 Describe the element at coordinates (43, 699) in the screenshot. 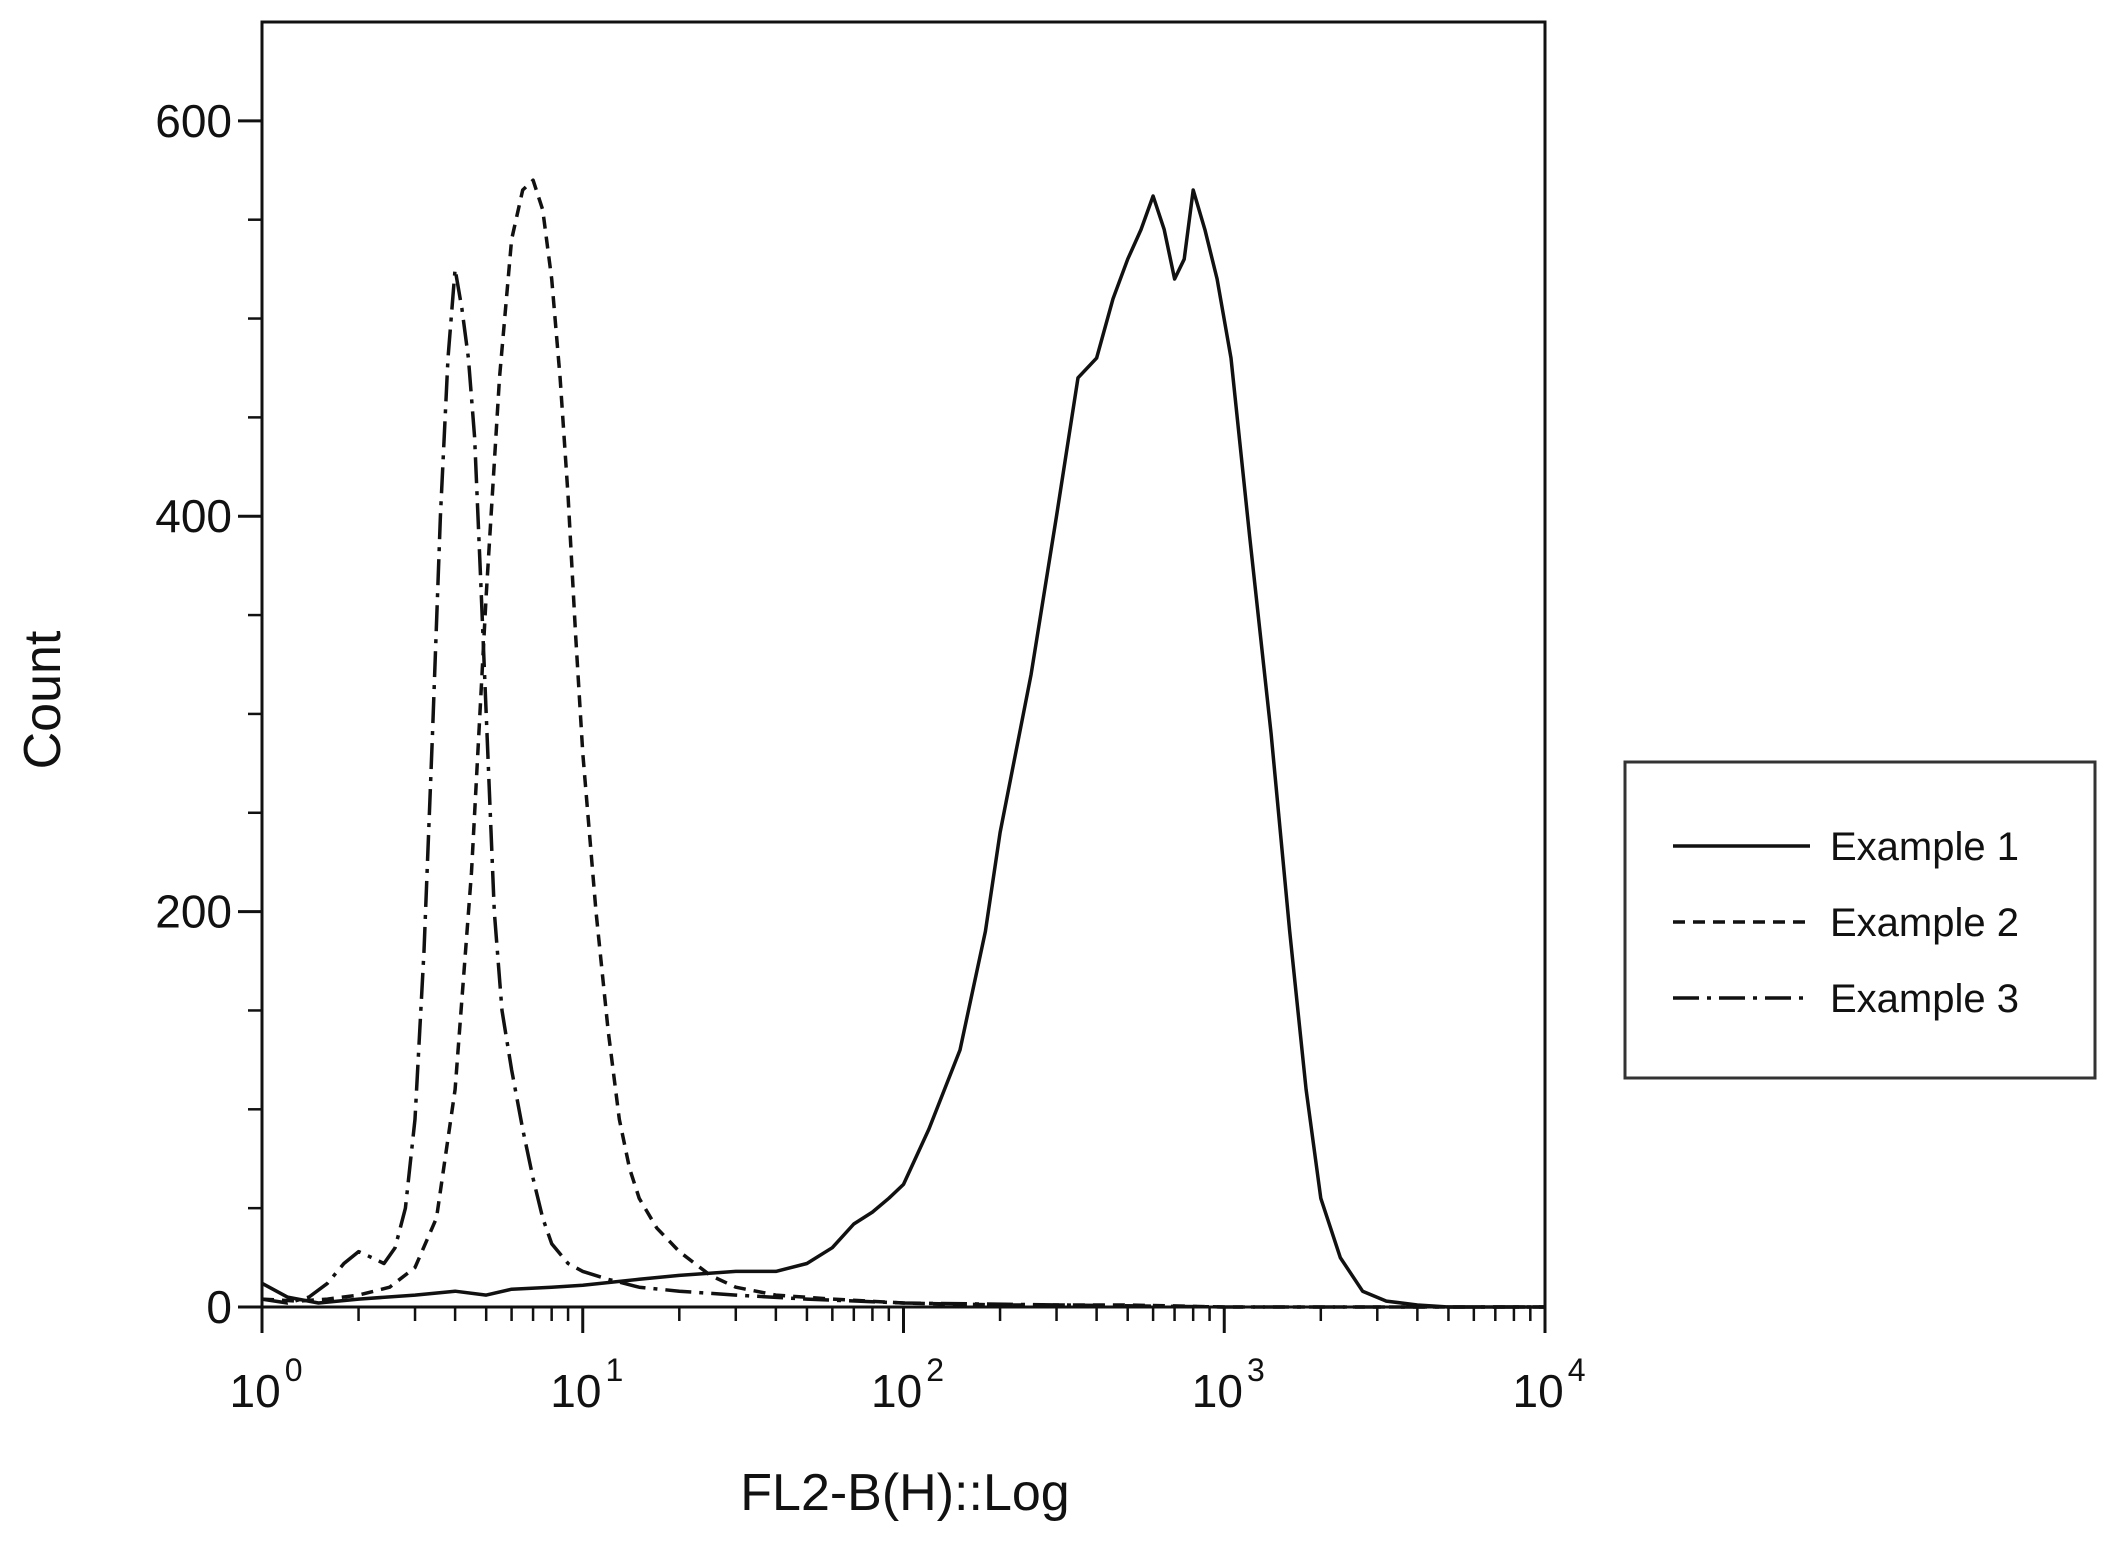

I see `y-axis-label: Count` at that location.